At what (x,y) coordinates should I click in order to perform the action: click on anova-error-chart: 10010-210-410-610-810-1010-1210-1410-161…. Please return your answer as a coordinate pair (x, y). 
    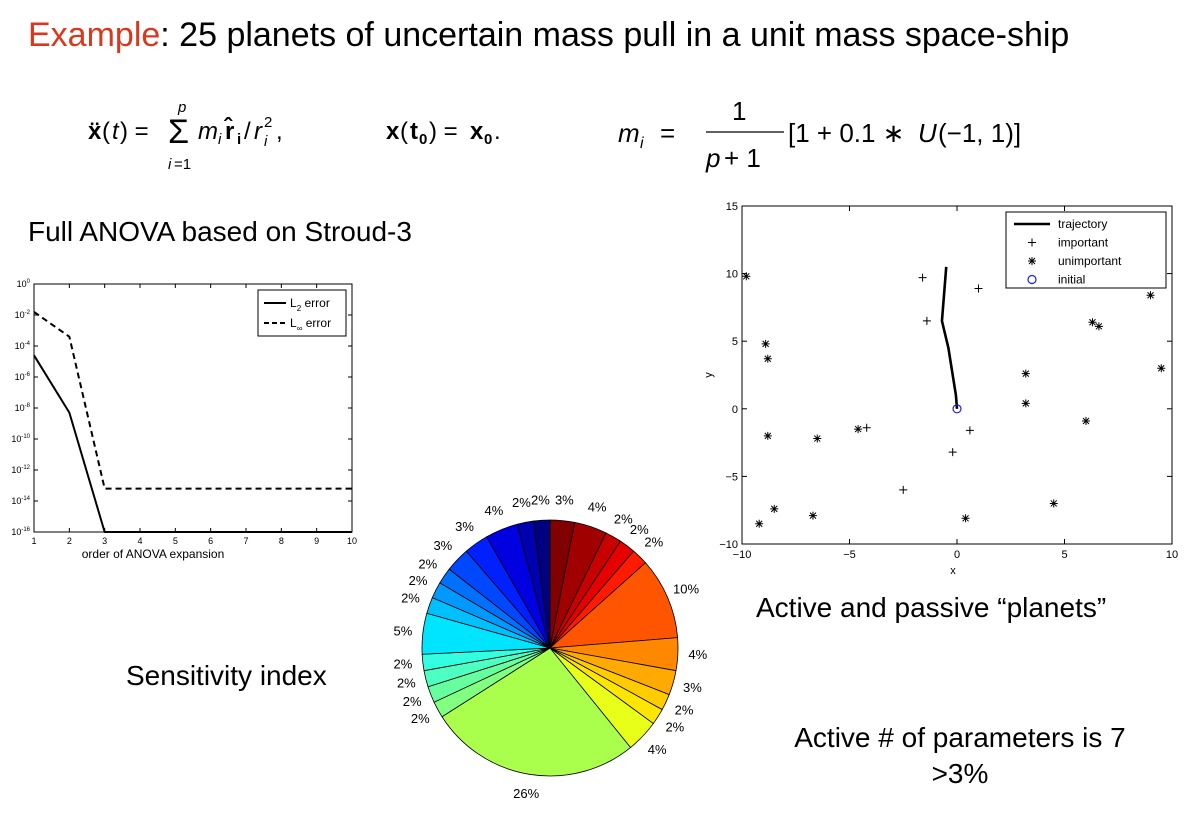
    Looking at the image, I should click on (184, 420).